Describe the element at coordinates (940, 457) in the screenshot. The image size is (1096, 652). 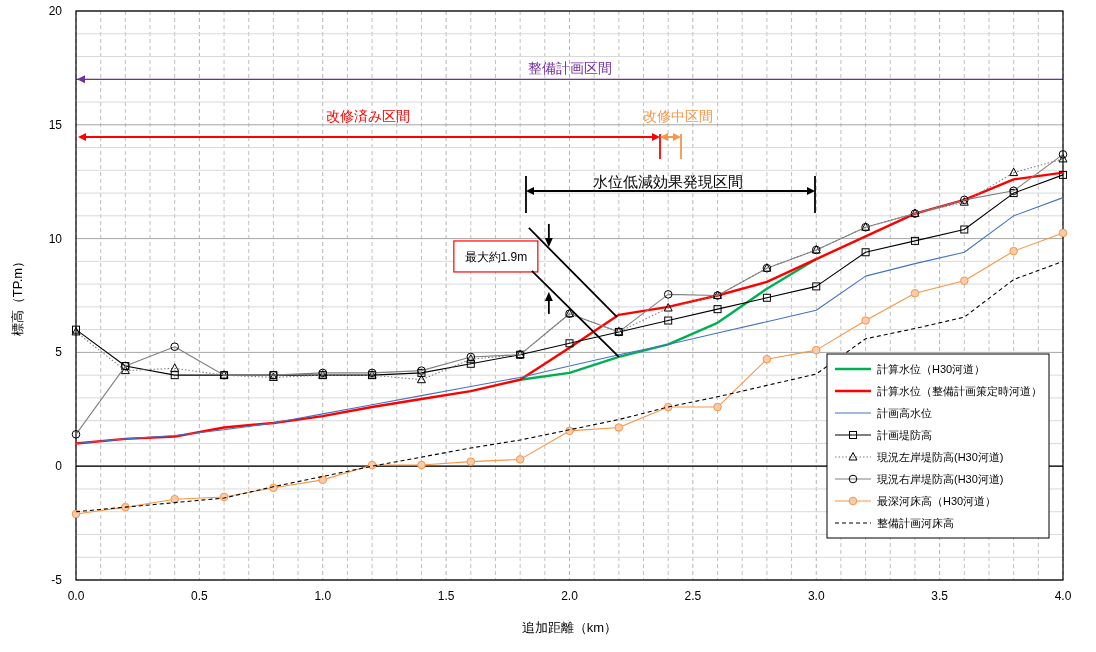
I see `legend-label: 現況左岸堤防高(H30河道)` at that location.